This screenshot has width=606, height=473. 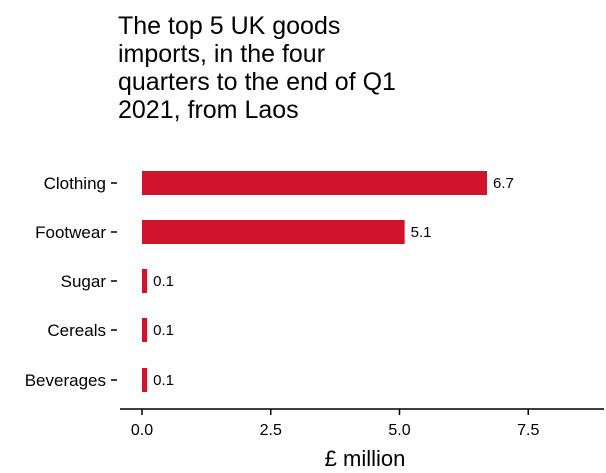 What do you see at coordinates (70, 232) in the screenshot?
I see `y-tick-label: Footwear` at bounding box center [70, 232].